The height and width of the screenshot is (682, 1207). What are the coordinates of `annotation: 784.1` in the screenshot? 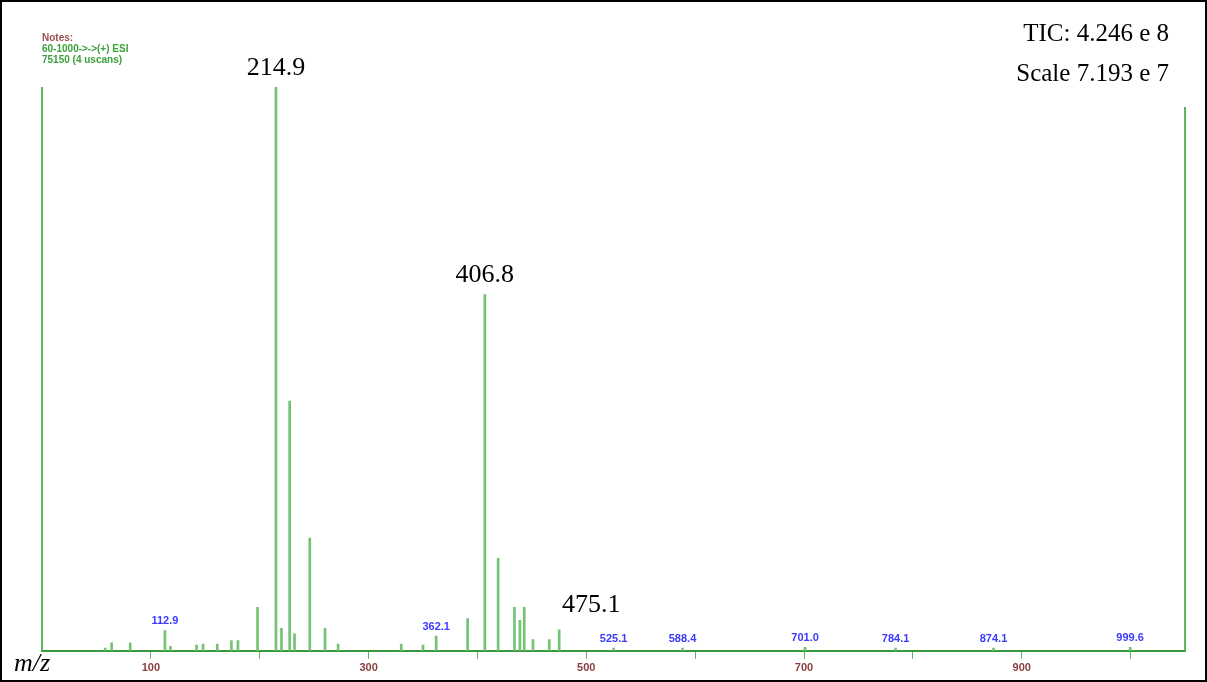 It's located at (895, 637).